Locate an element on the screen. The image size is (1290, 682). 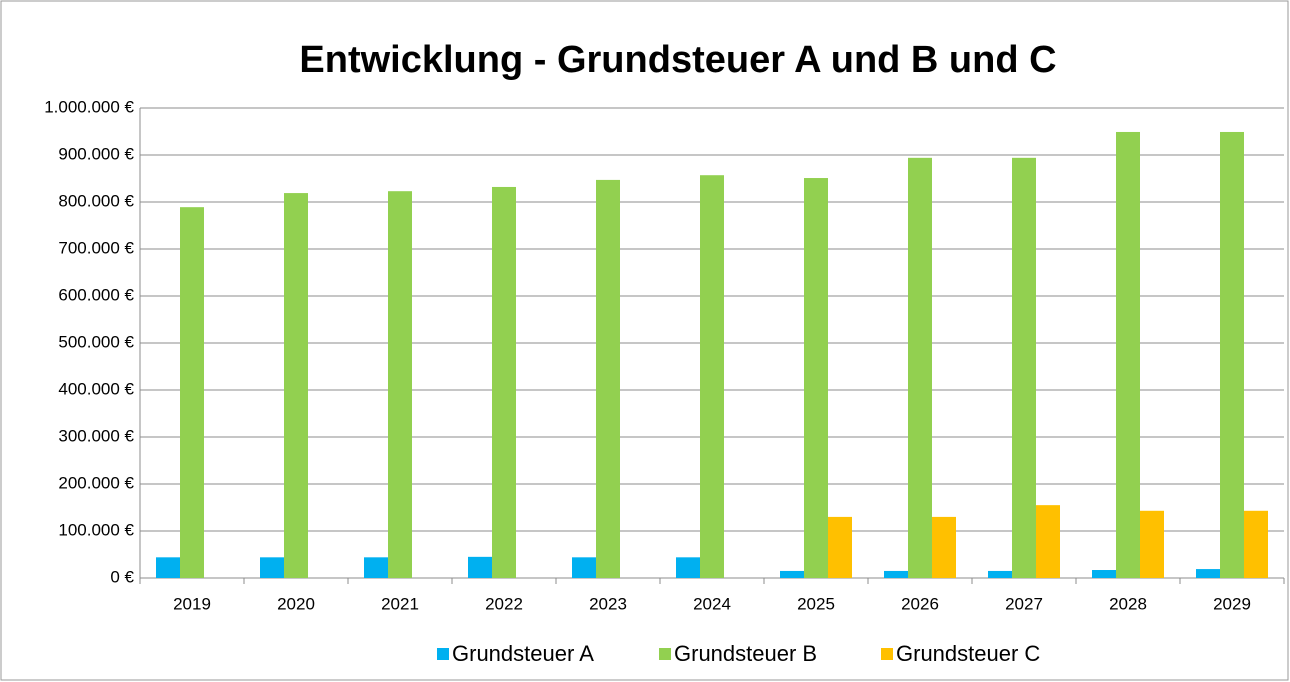
y-tick-label: 0 € is located at coordinates (122, 576).